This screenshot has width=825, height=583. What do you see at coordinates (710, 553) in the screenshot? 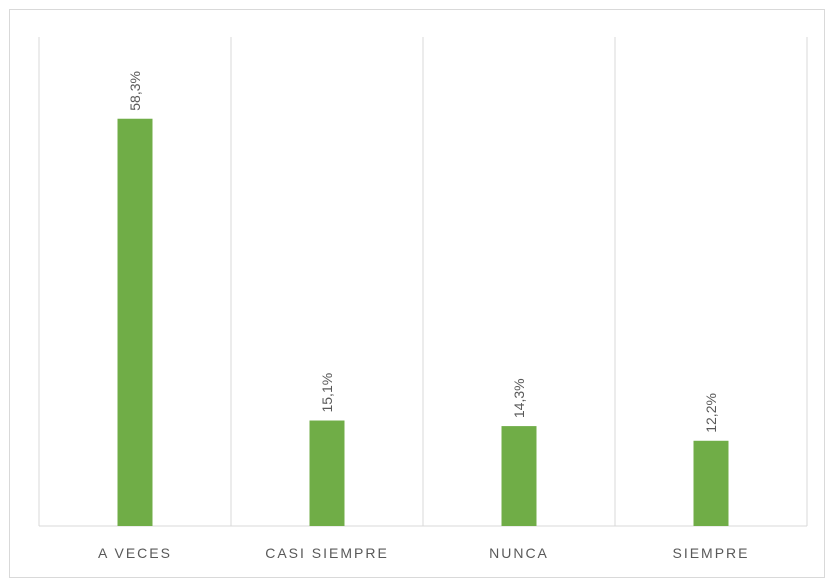
I see `x-tick-label: SIEMPRE` at bounding box center [710, 553].